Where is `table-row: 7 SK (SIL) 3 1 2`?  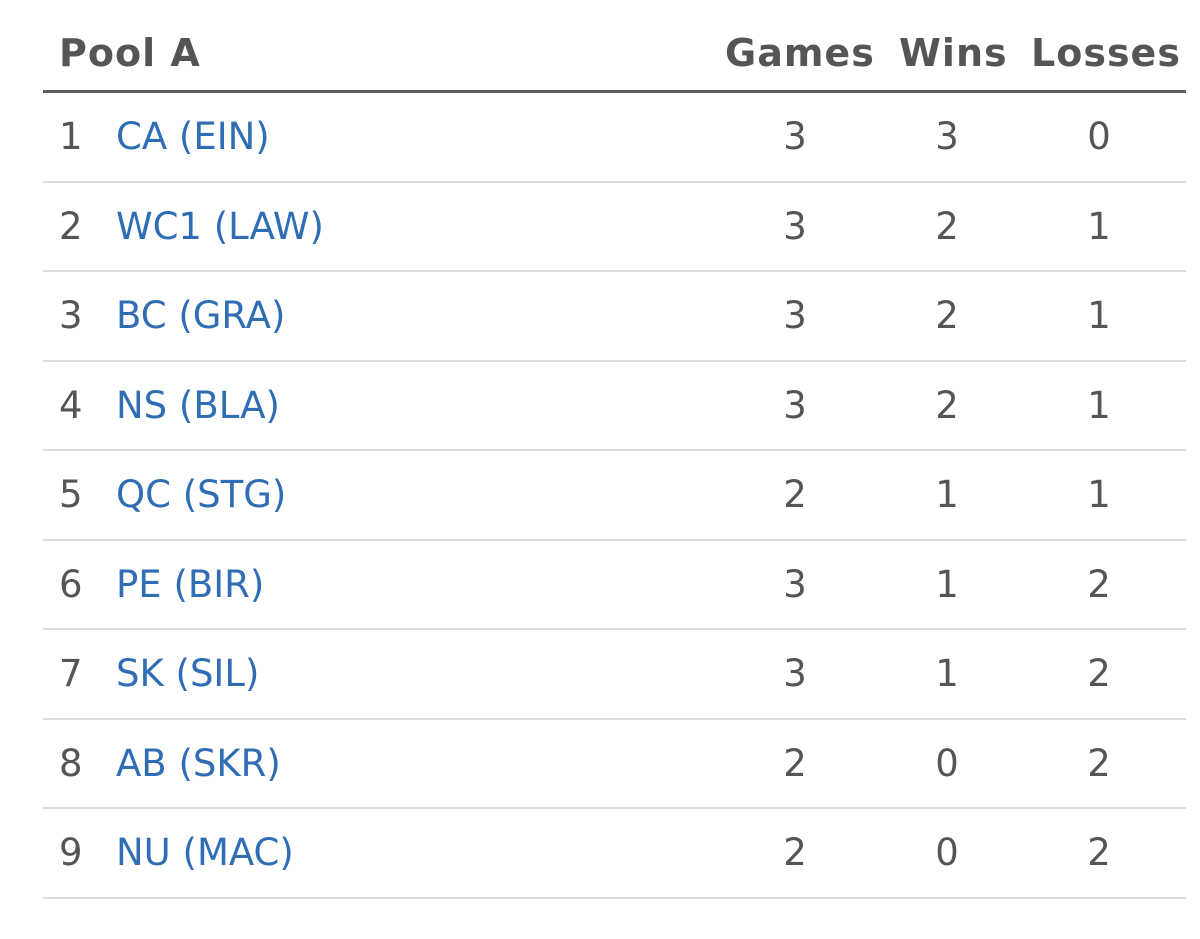
table-row: 7 SK (SIL) 3 1 2 is located at coordinates (614, 675).